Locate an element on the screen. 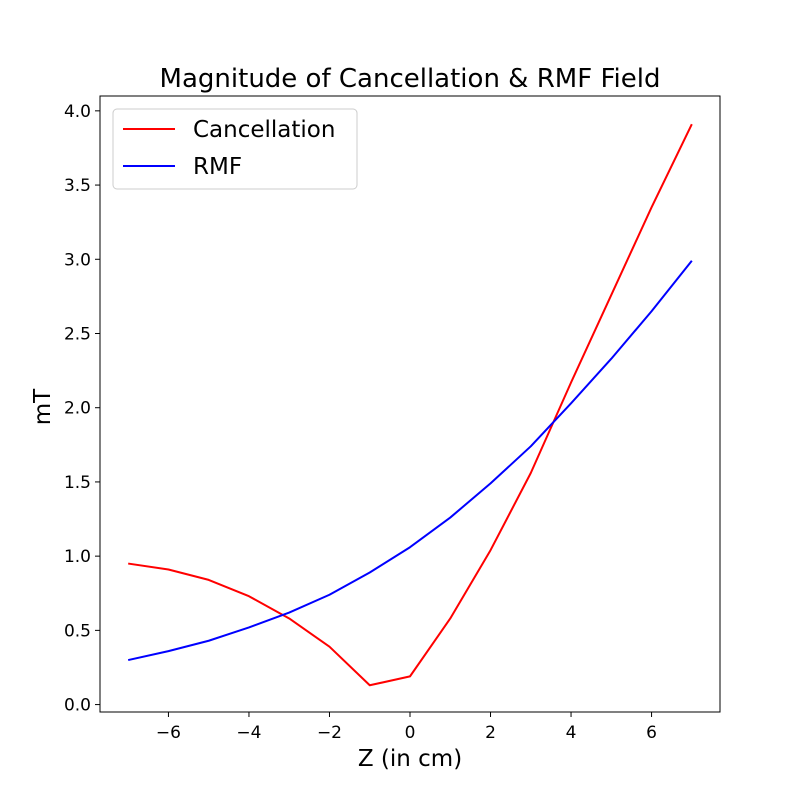 This screenshot has width=800, height=800. x-tick-label: 2 is located at coordinates (490, 733).